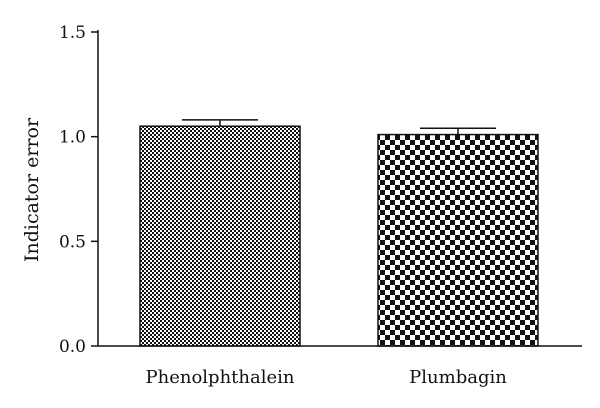 The height and width of the screenshot is (408, 600). I want to click on bar-phenolphthalein, so click(220, 236).